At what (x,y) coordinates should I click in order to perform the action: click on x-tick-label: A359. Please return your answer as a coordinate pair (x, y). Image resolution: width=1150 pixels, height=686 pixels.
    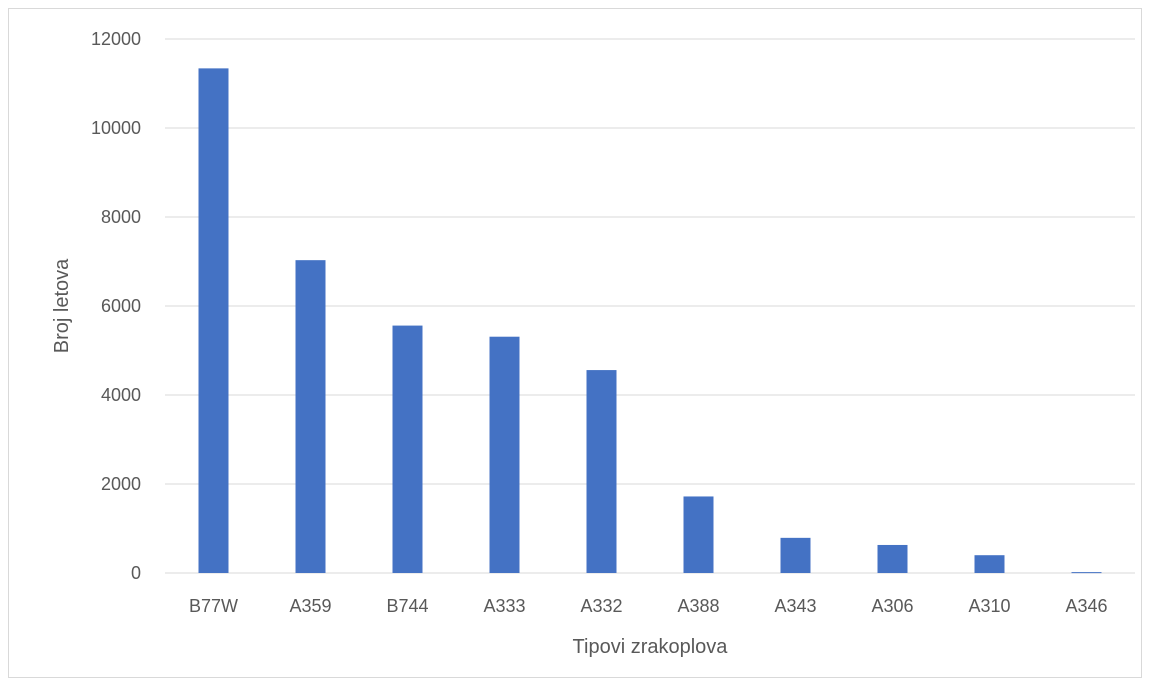
    Looking at the image, I should click on (310, 606).